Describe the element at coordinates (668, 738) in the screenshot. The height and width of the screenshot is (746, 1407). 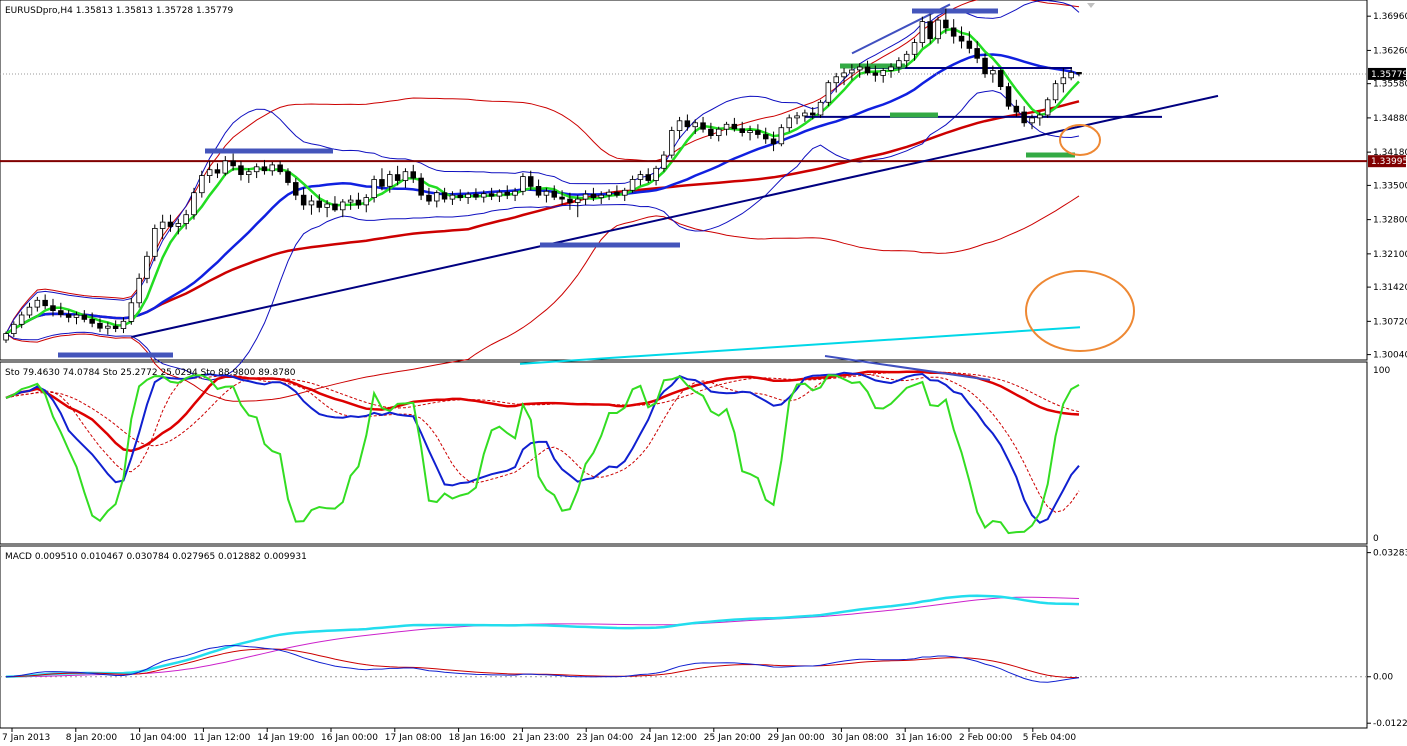
I see `time-tick-label: 24 Jan 12:00` at that location.